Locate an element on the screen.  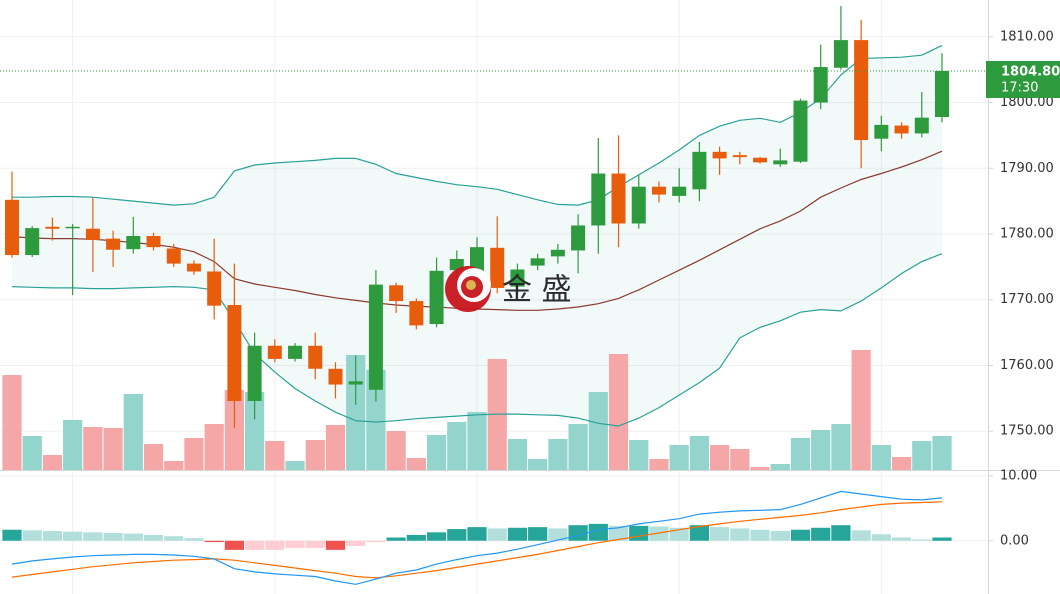
y-tick-label: 1750.00 is located at coordinates (1027, 431).